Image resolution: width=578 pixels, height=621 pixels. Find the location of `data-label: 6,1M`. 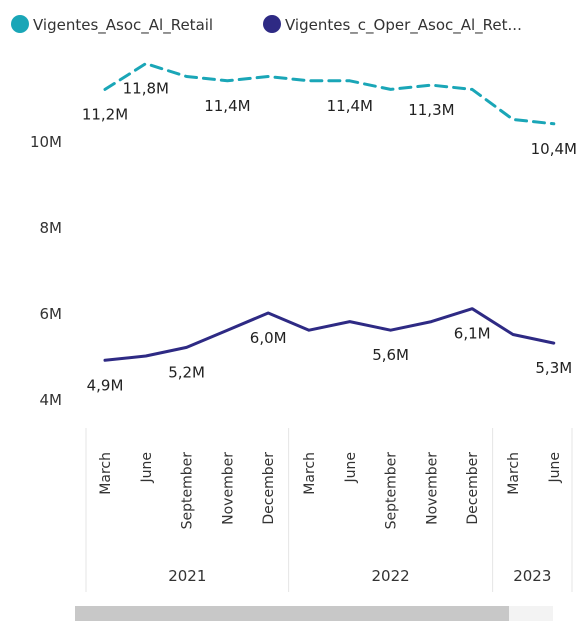

data-label: 6,1M is located at coordinates (472, 334).